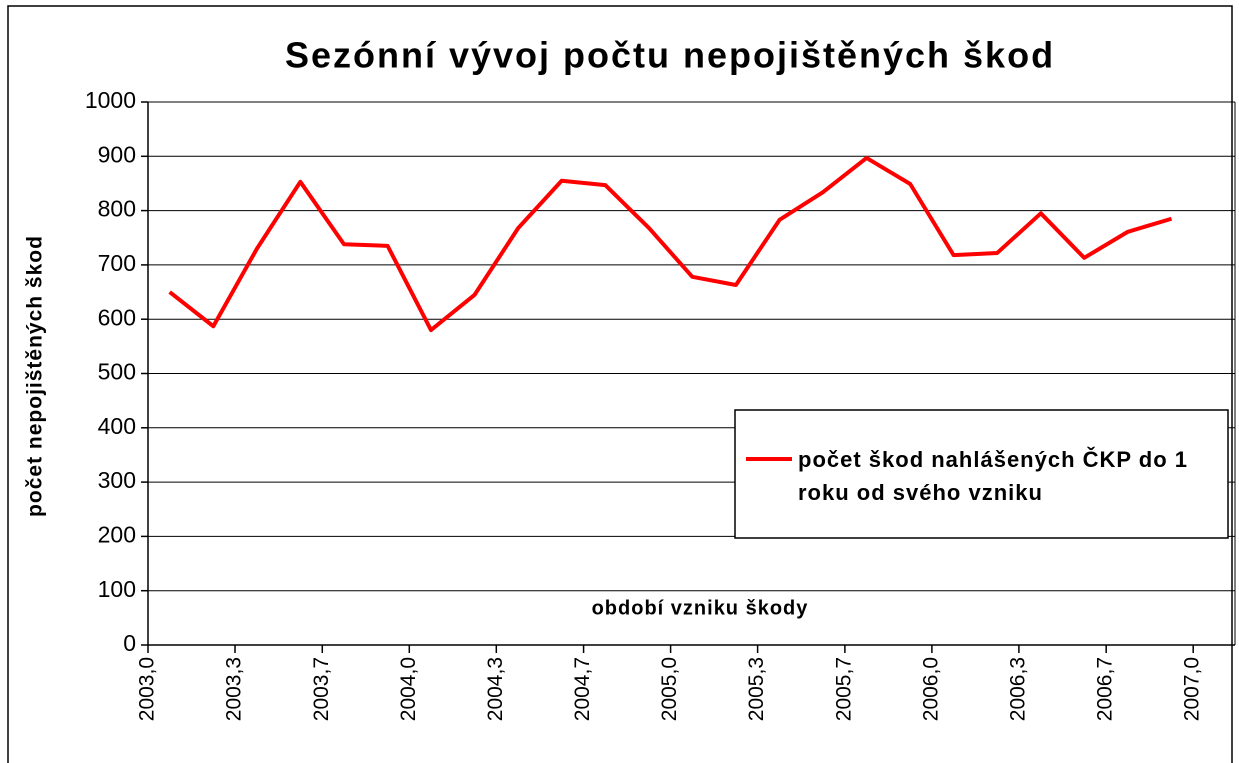  What do you see at coordinates (117, 534) in the screenshot?
I see `y-tick-label: 200` at bounding box center [117, 534].